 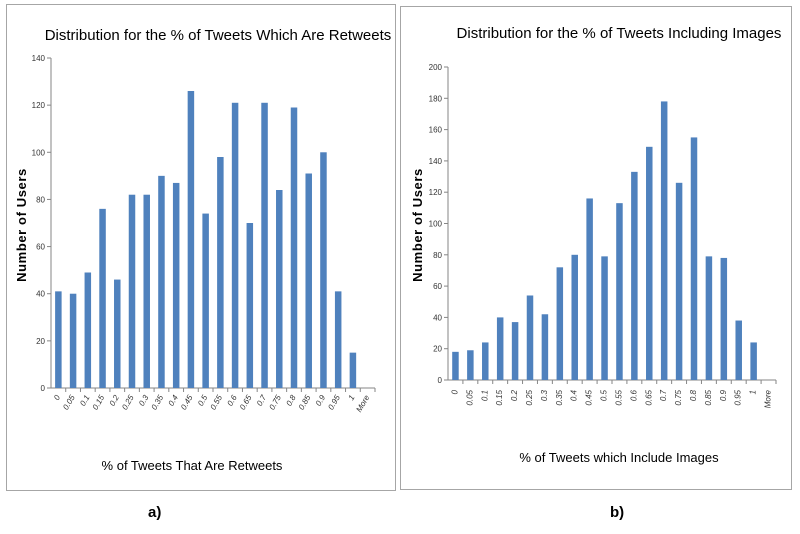 I want to click on chart-b-x-tick-label: 0.4, so click(x=574, y=395).